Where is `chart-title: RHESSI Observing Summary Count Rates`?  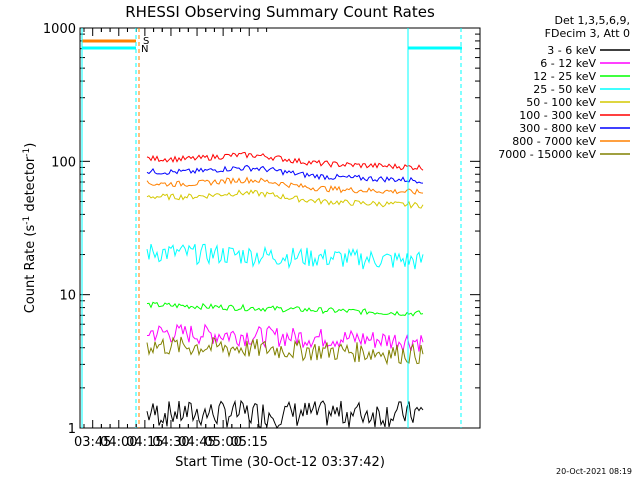 chart-title: RHESSI Observing Summary Count Rates is located at coordinates (280, 12).